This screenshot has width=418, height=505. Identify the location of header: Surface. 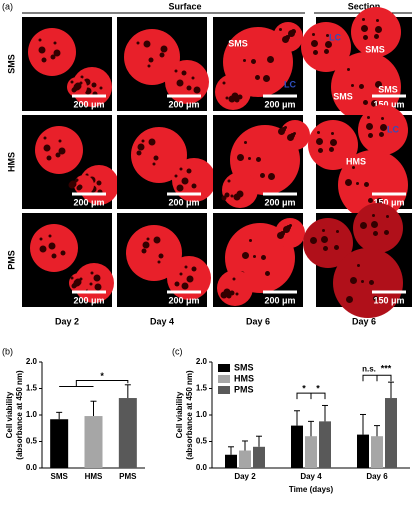
(184, 6).